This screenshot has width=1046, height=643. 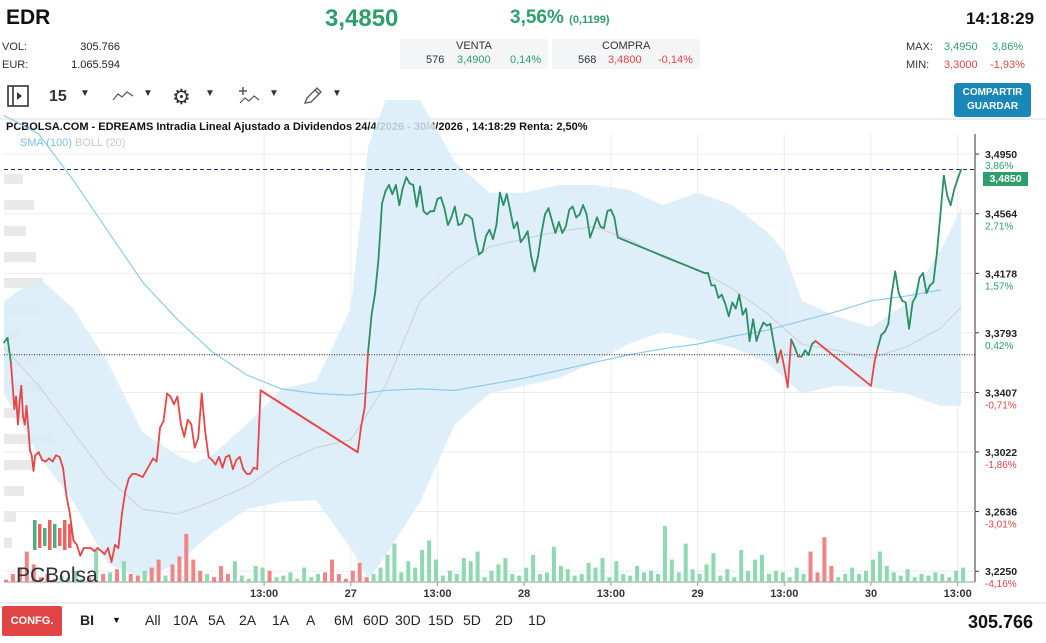 I want to click on range-button-2a: 2A, so click(x=248, y=620).